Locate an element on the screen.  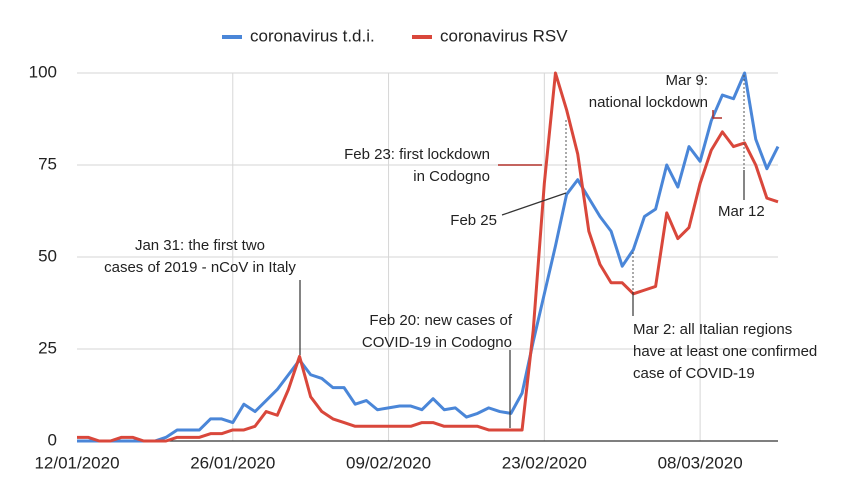
legend-label: coronavirus RSV is located at coordinates (504, 35).